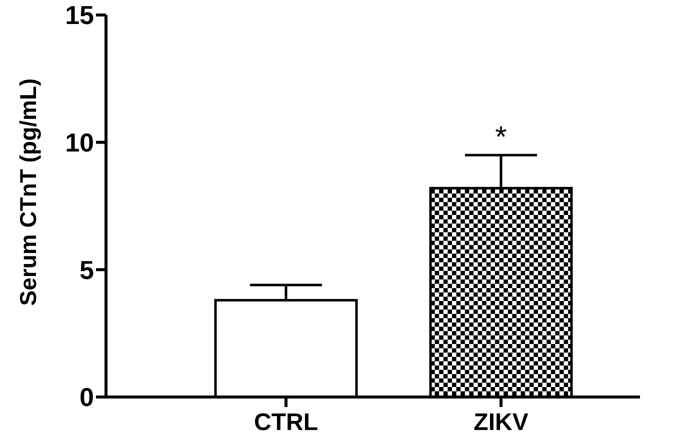 The image size is (687, 436). I want to click on y-tick-label: 5, so click(87, 269).